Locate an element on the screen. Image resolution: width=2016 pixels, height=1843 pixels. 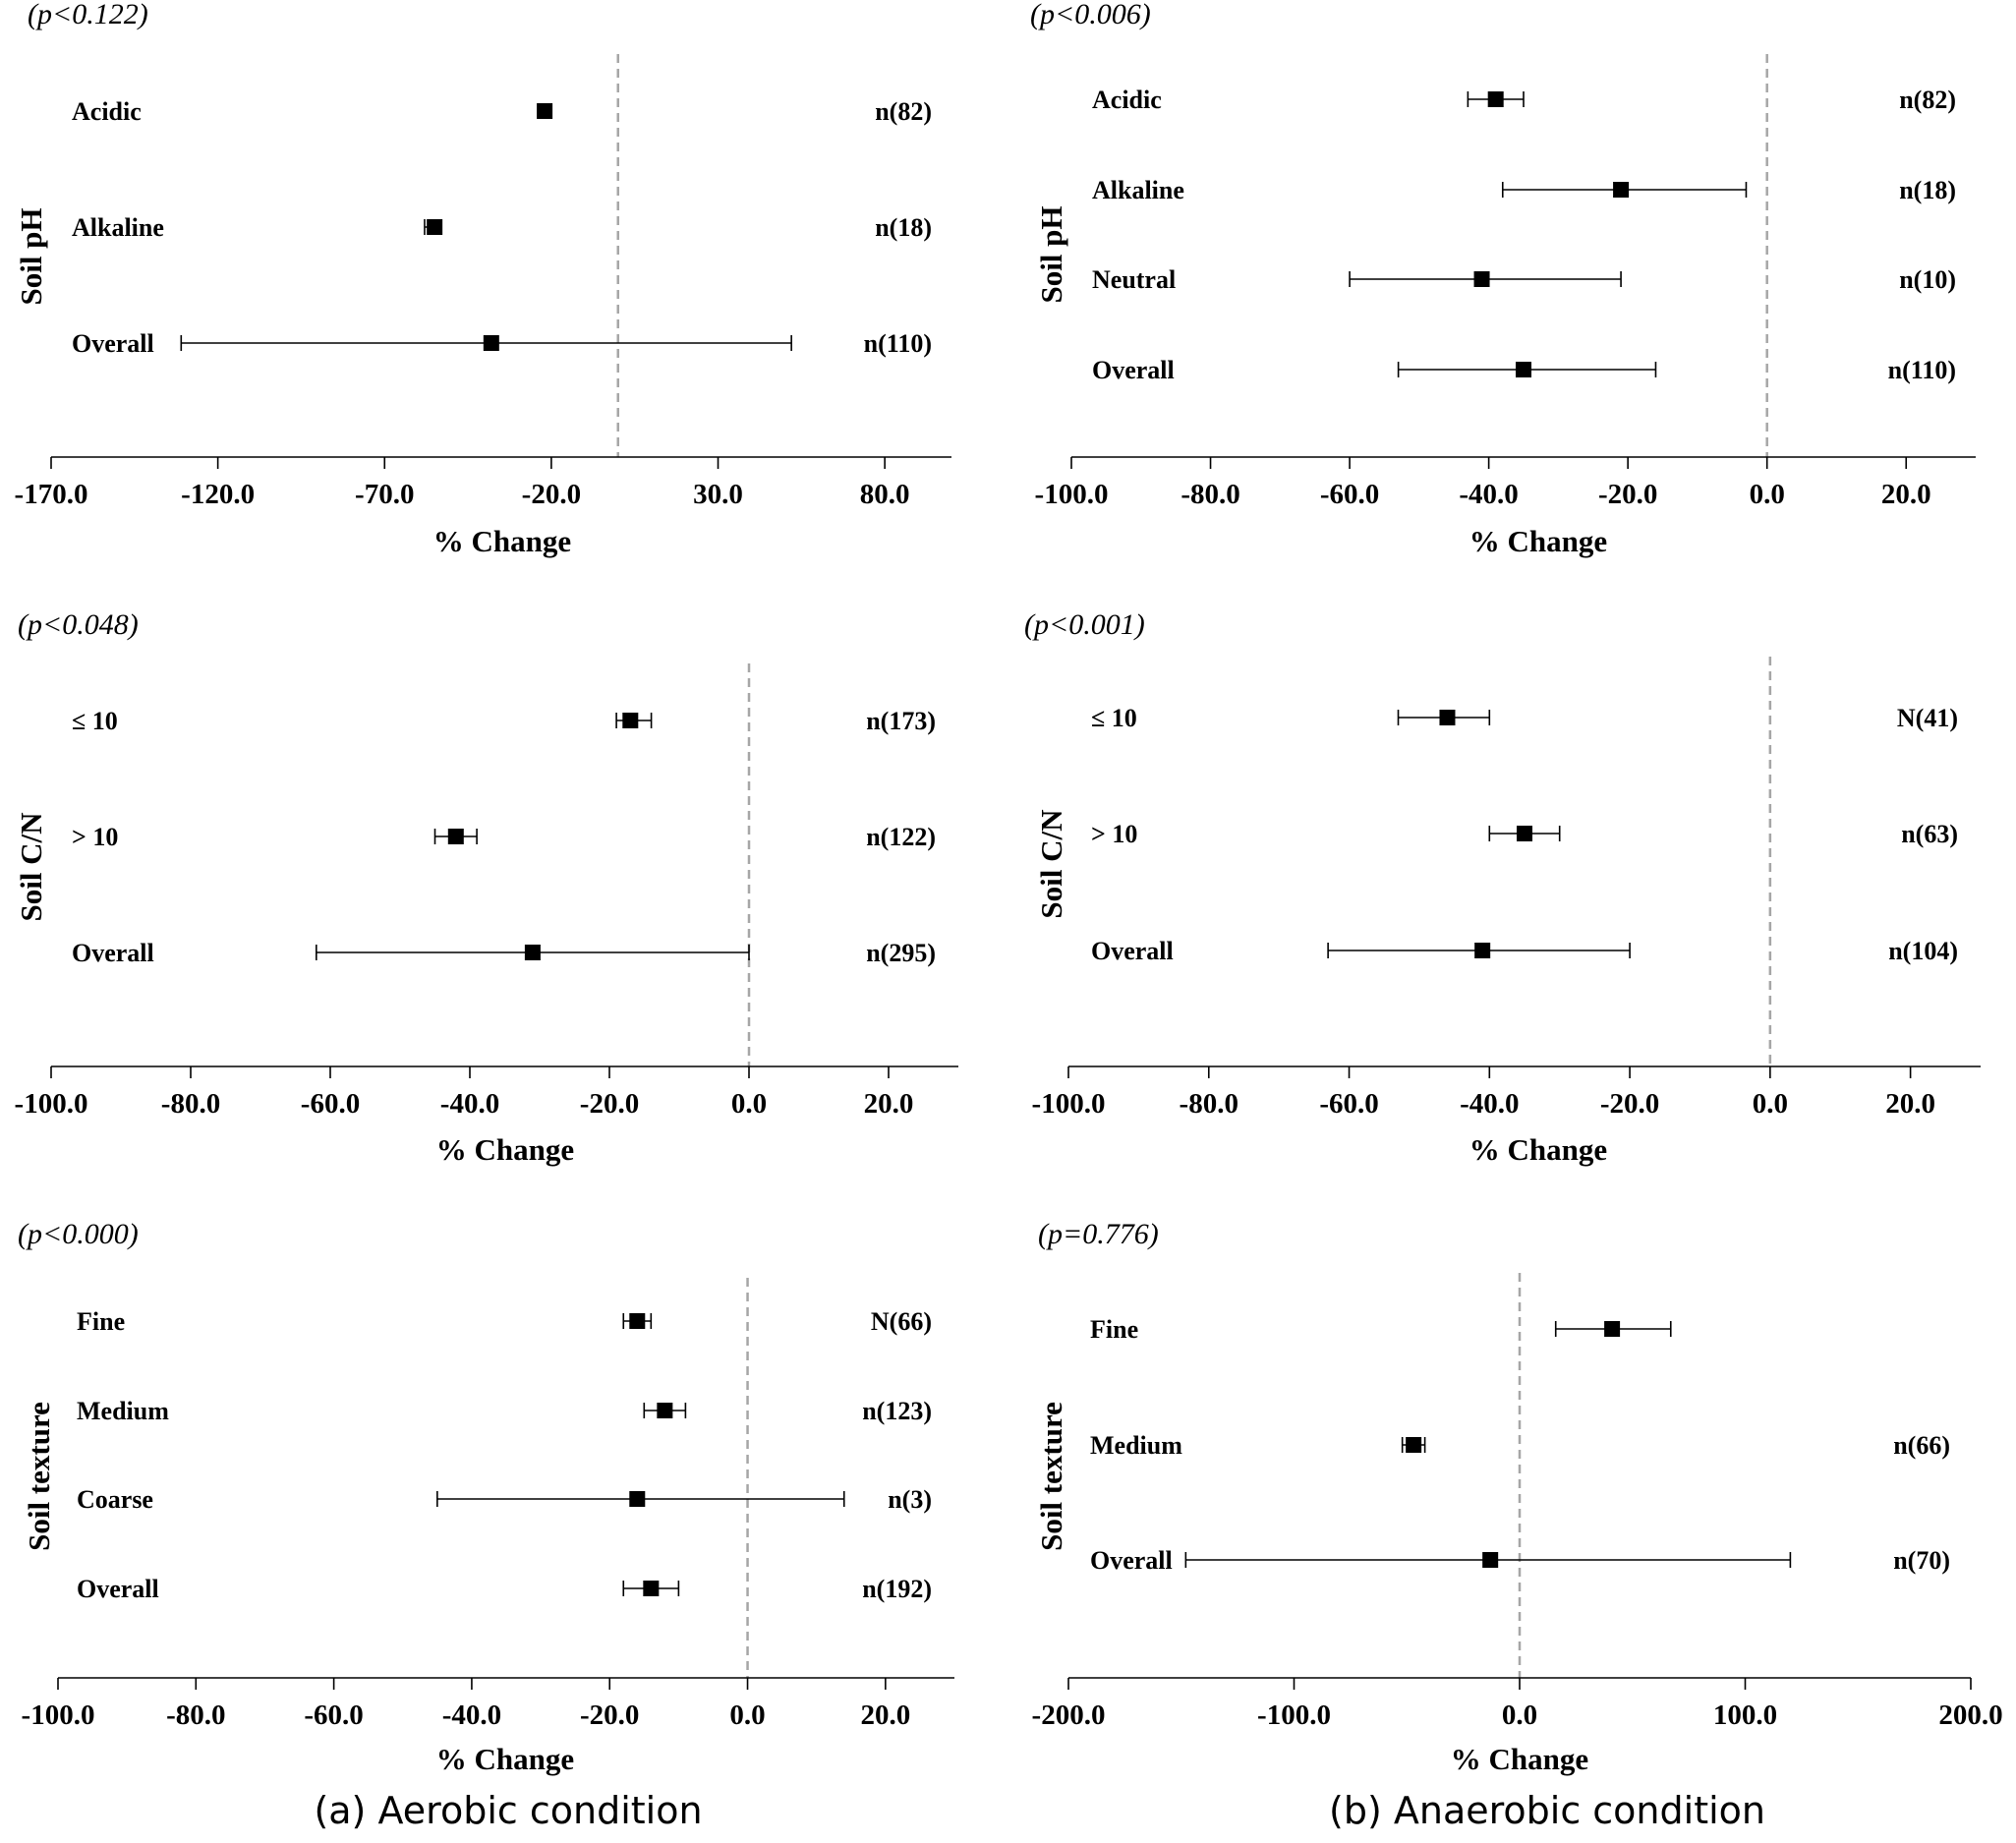
x-tick-label: 30.0 is located at coordinates (718, 494).